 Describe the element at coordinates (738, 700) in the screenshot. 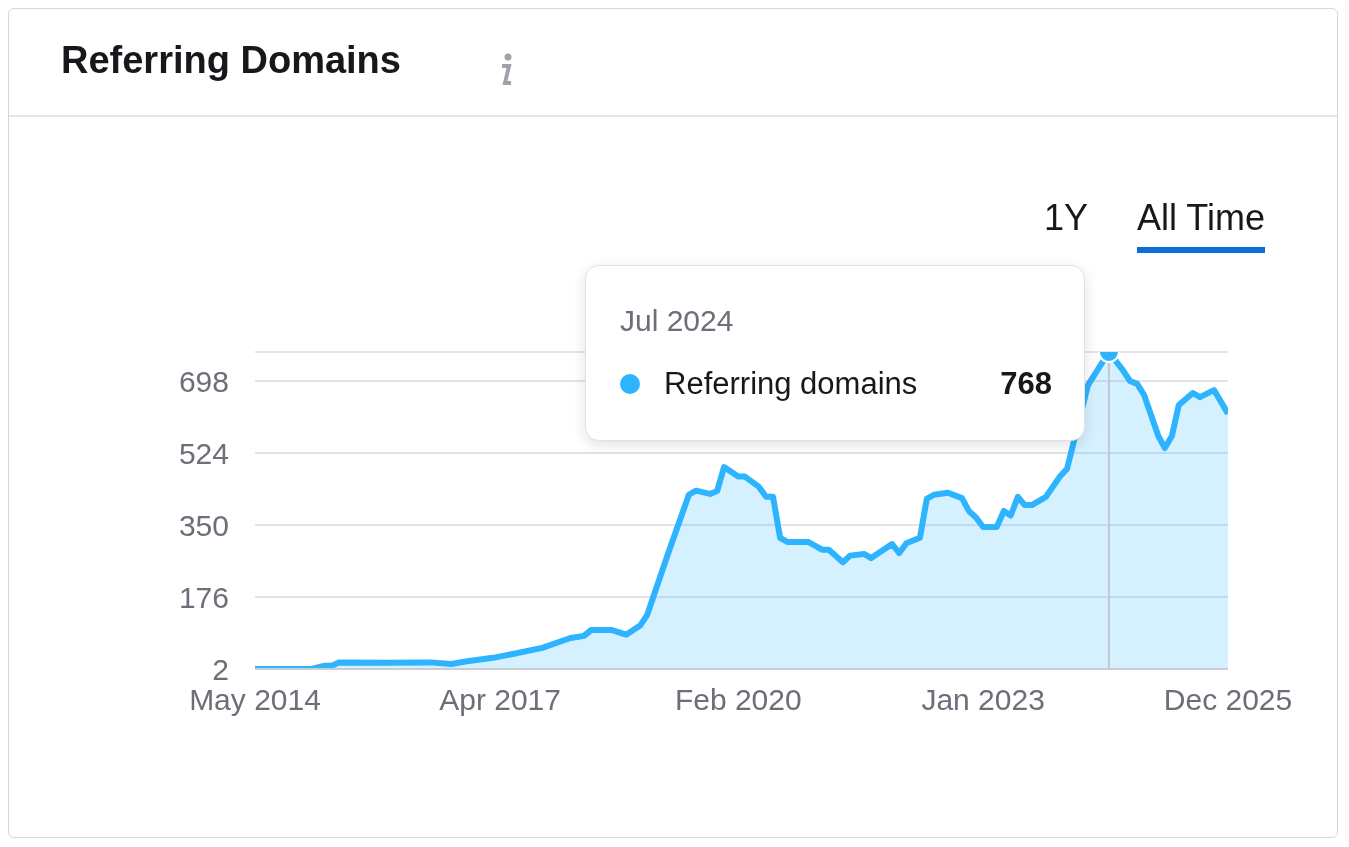

I see `x-tick-label: Feb 2020` at that location.